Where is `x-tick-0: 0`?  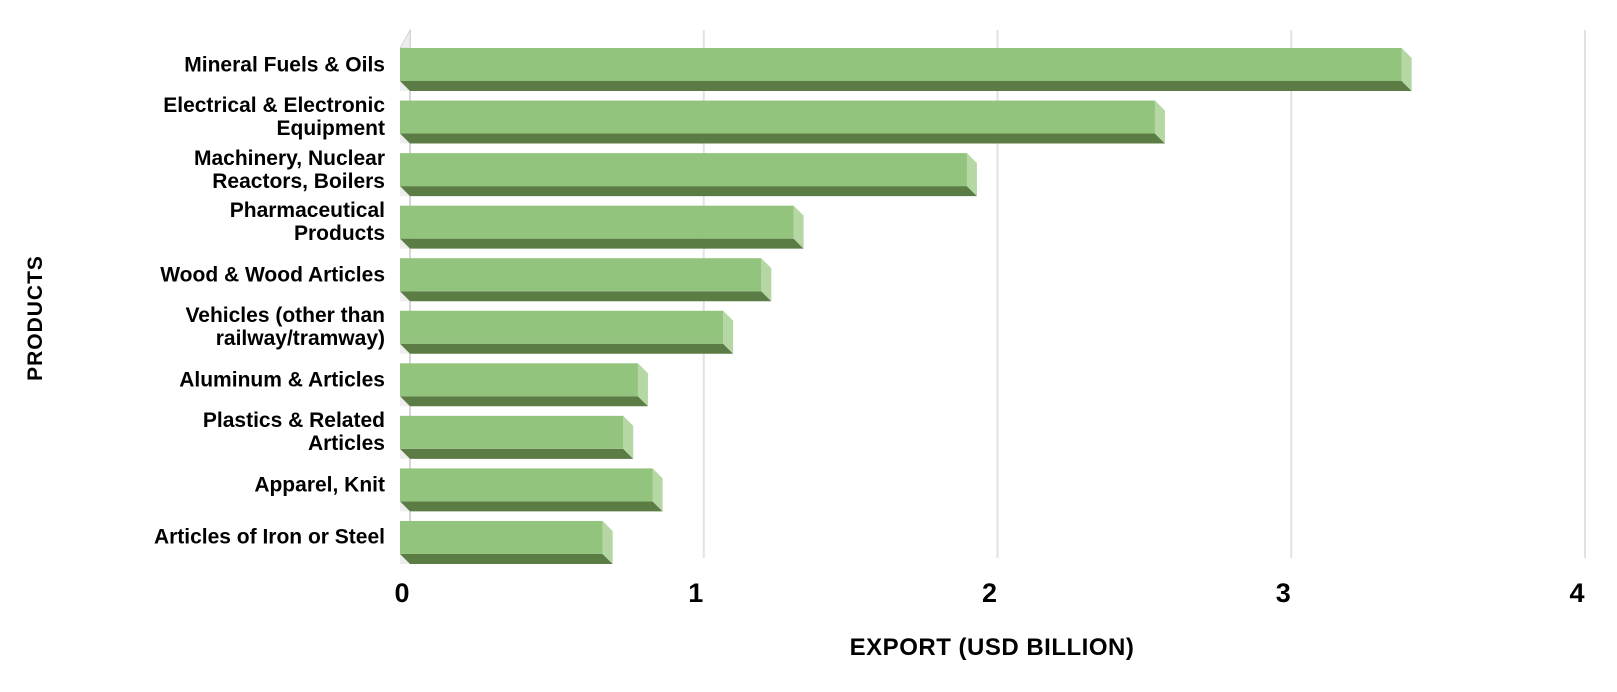 x-tick-0: 0 is located at coordinates (402, 593).